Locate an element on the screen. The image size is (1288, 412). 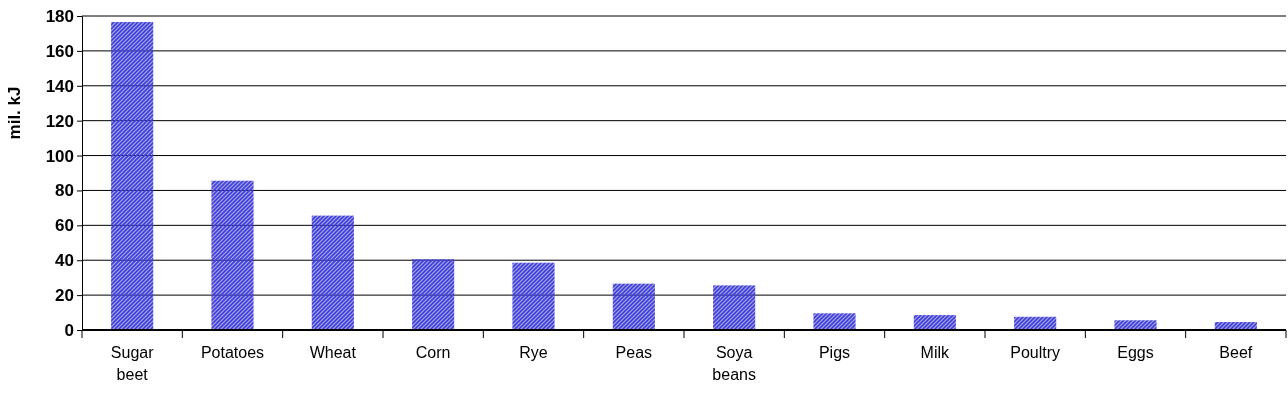
y-tick-label: 80 is located at coordinates (64, 191).